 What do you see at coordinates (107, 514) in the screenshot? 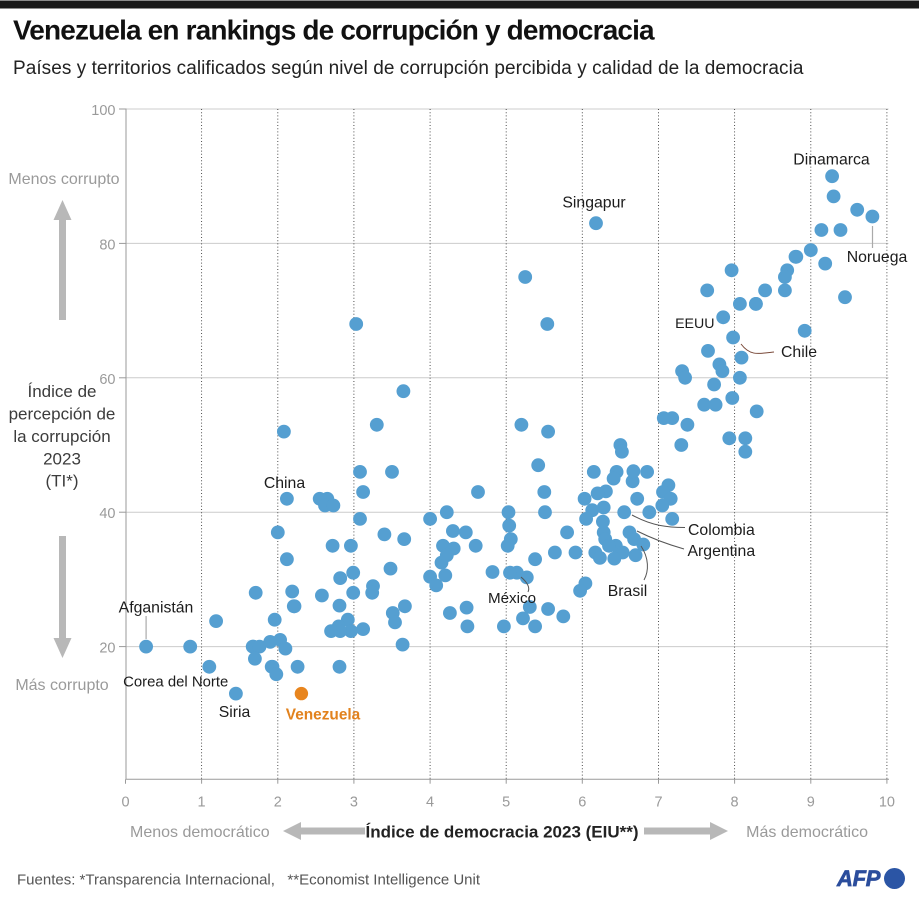
I see `svg-text: 40` at bounding box center [107, 514].